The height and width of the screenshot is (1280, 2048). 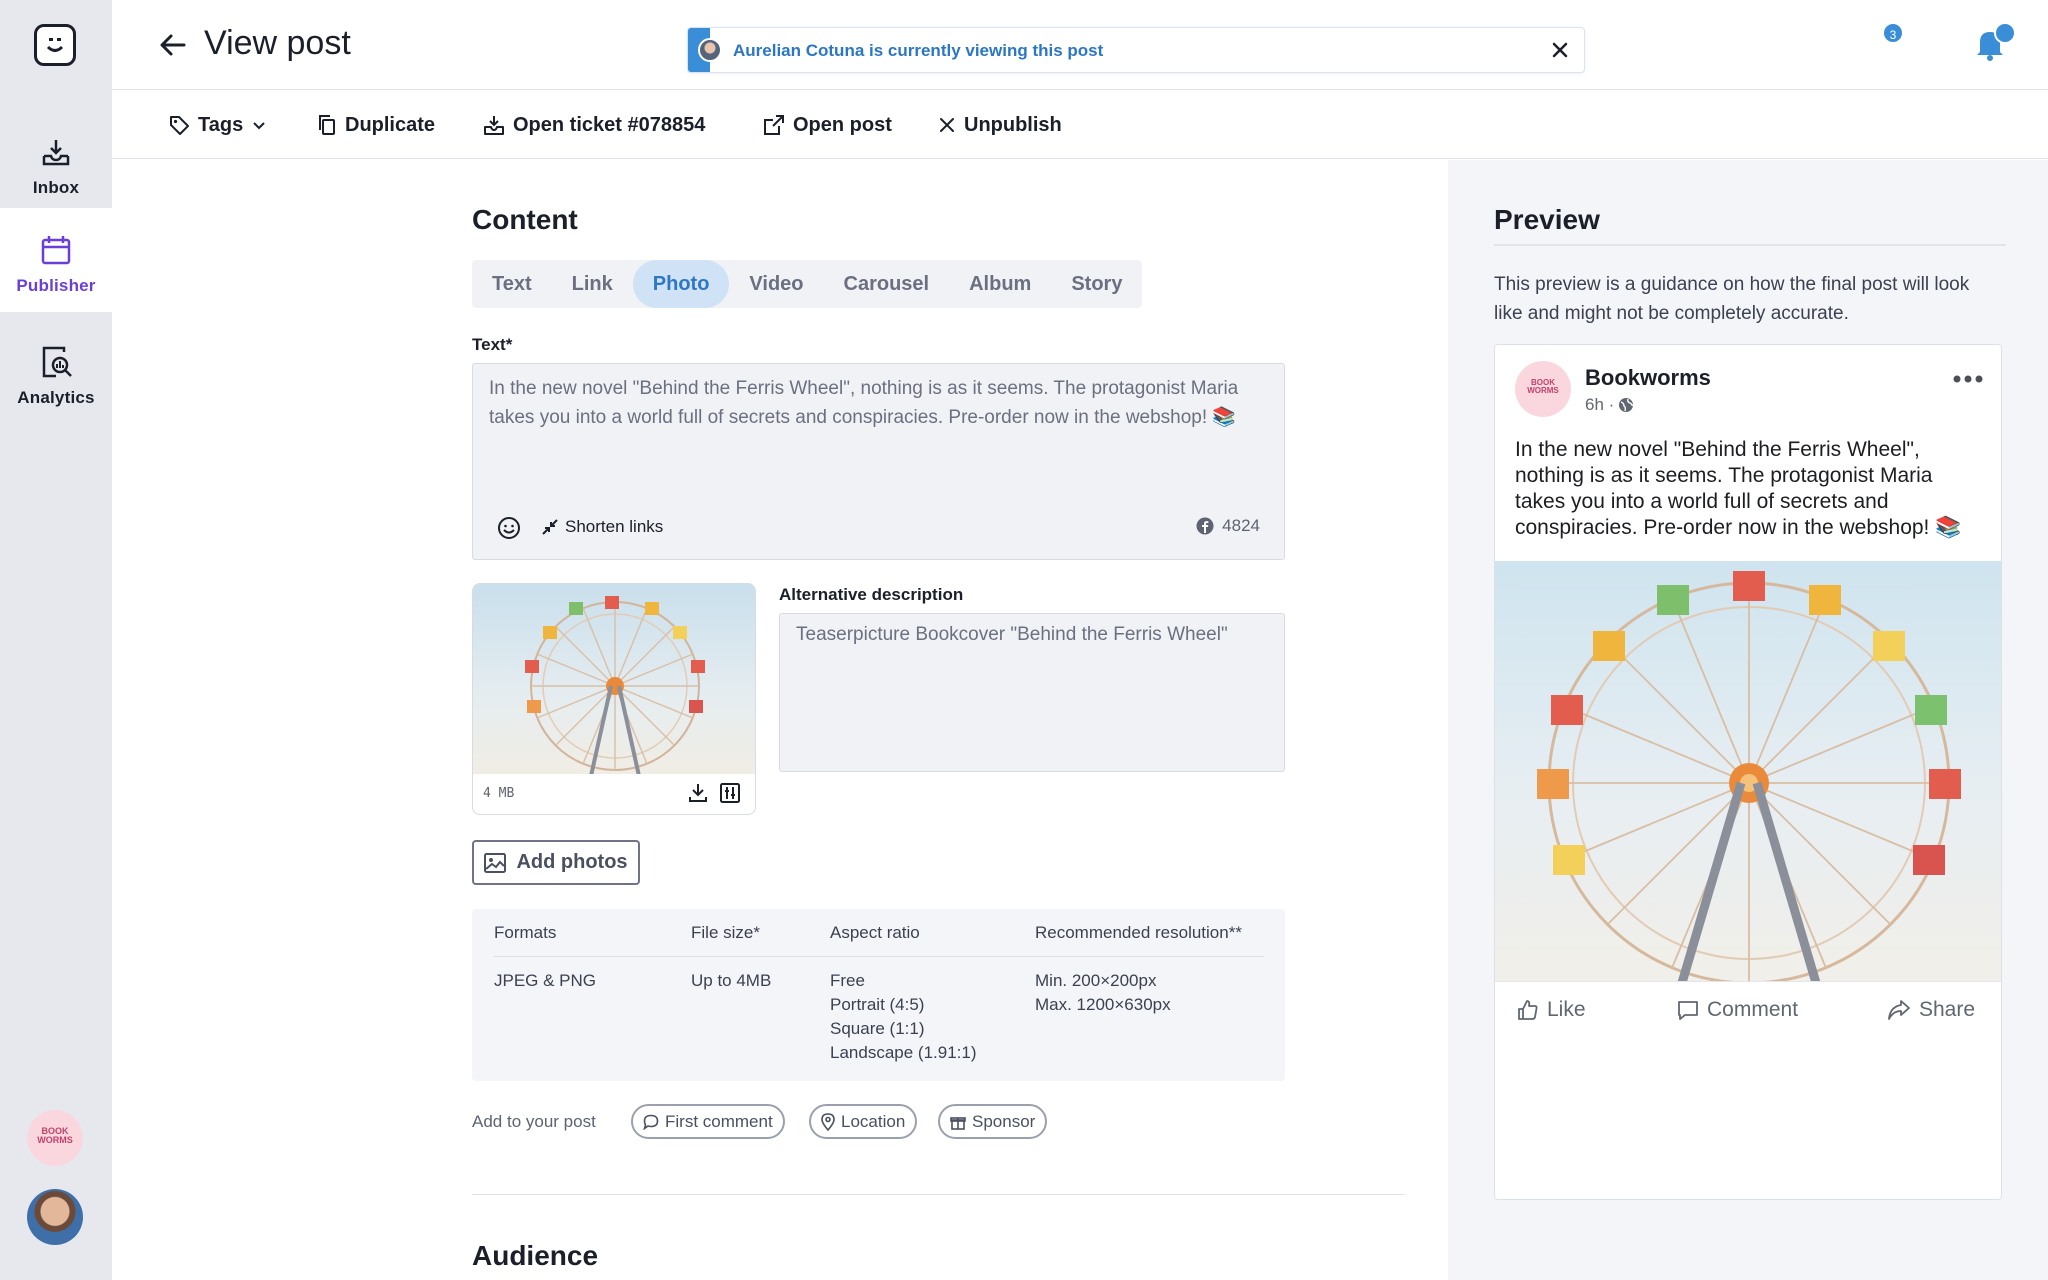 What do you see at coordinates (879, 956) in the screenshot?
I see `spec-divider` at bounding box center [879, 956].